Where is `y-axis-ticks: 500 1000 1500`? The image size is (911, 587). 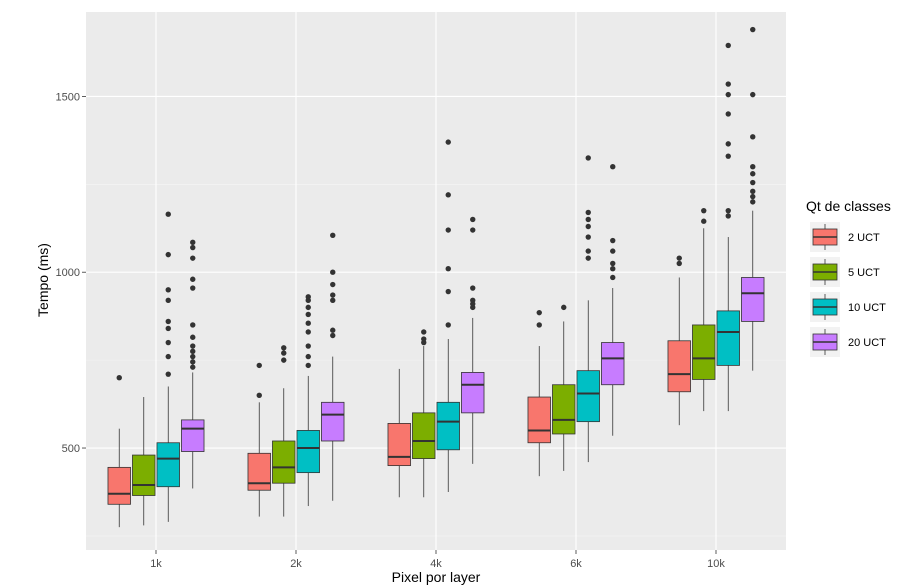 y-axis-ticks: 500 1000 1500 is located at coordinates (71, 273).